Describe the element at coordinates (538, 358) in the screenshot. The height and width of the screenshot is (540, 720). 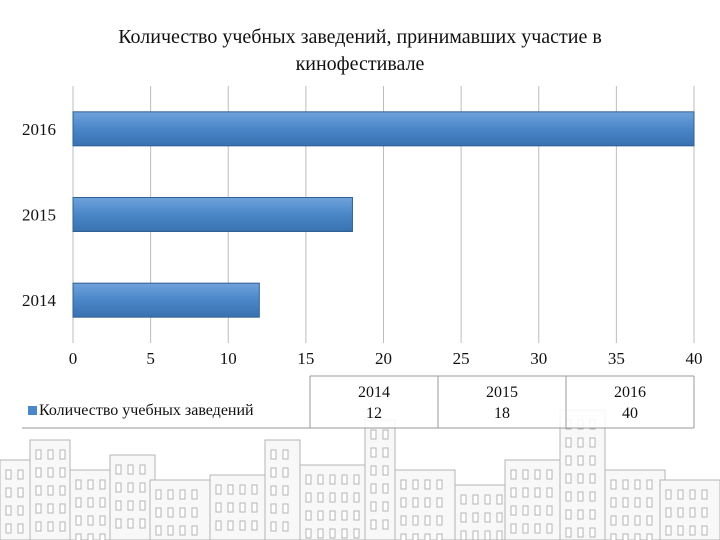
I see `x-tick-label: 30` at that location.